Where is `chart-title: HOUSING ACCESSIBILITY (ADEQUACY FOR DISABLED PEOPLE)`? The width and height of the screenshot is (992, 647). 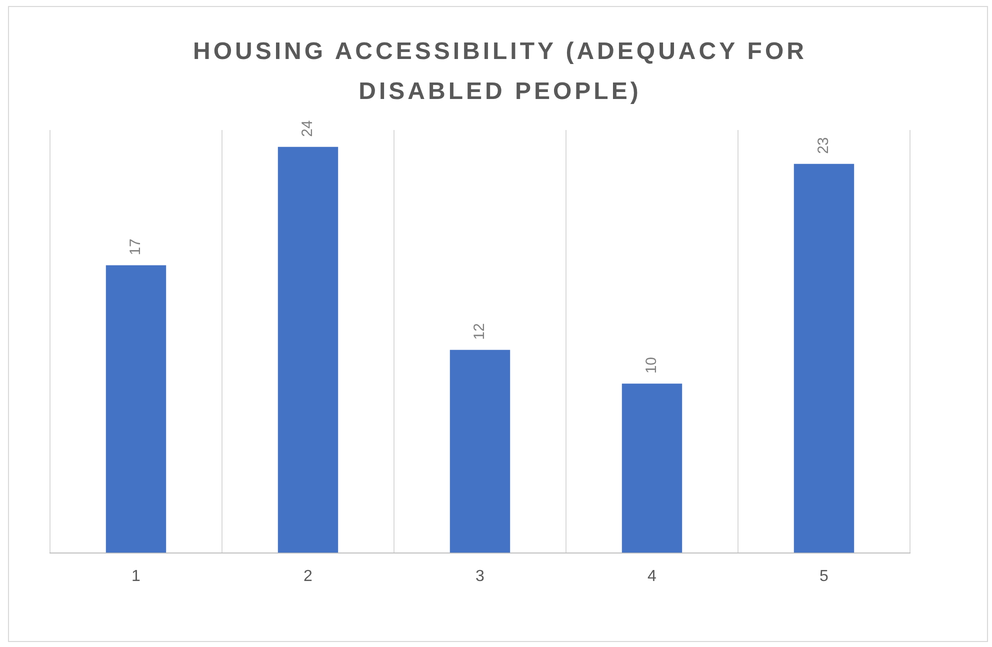 chart-title: HOUSING ACCESSIBILITY (ADEQUACY FOR DISABLED PEOPLE) is located at coordinates (500, 72).